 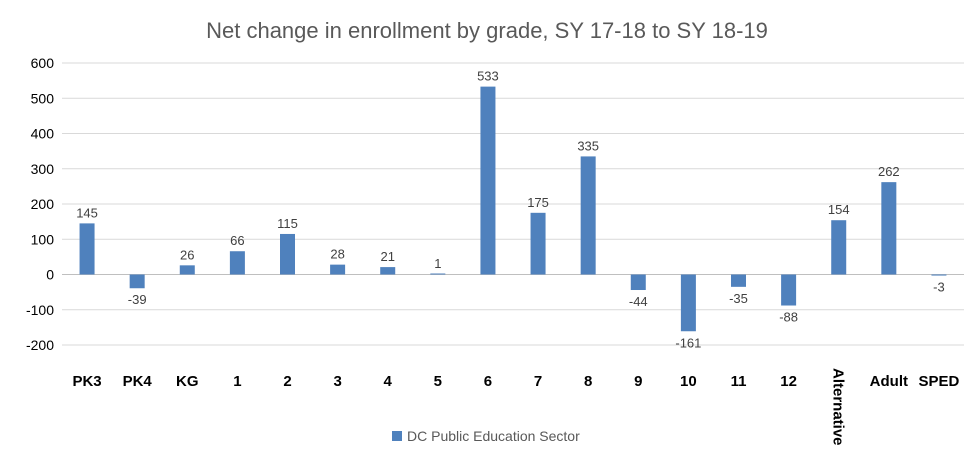 What do you see at coordinates (387, 256) in the screenshot?
I see `data-label: 21` at bounding box center [387, 256].